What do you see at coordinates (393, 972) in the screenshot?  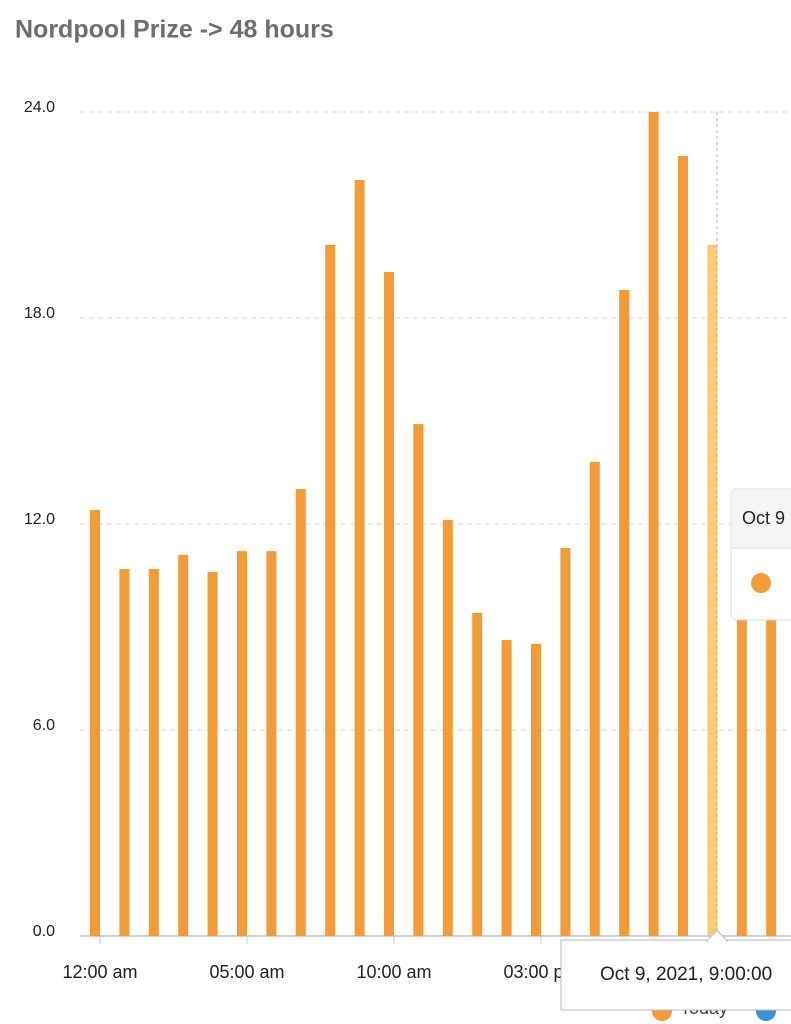 I see `x-tick-label: 10:00 am` at bounding box center [393, 972].